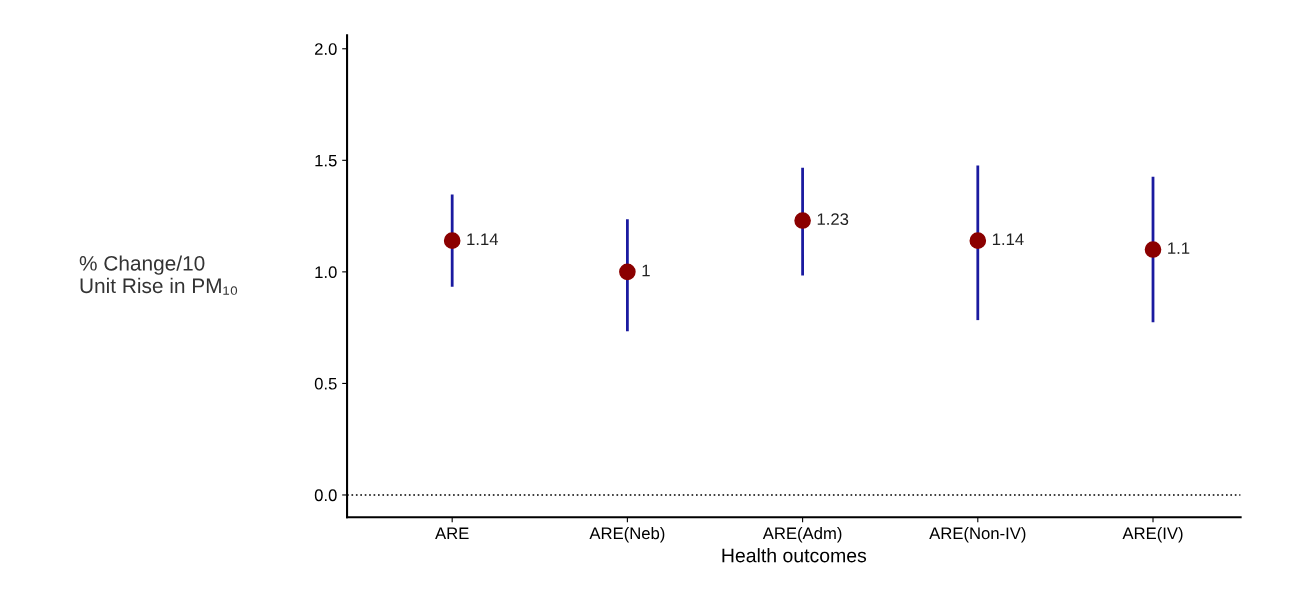 This screenshot has height=610, width=1295. I want to click on data-label: 1.23, so click(833, 219).